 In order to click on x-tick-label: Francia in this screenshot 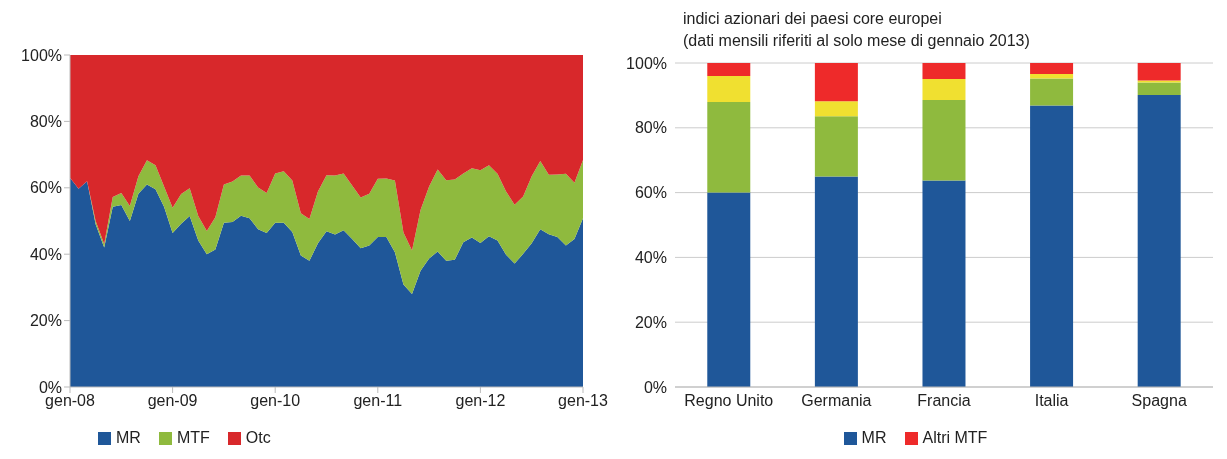, I will do `click(944, 401)`.